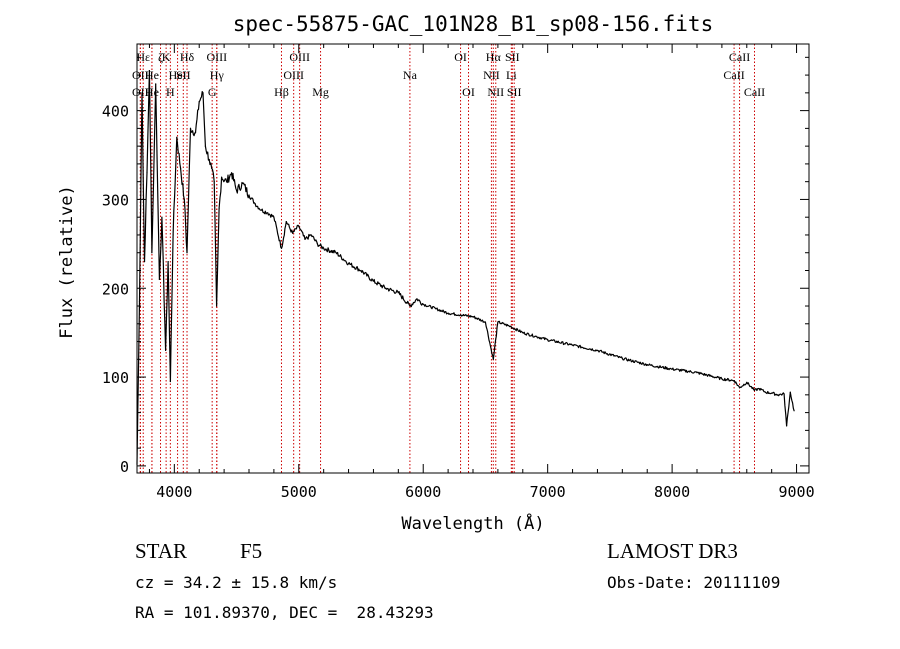 This screenshot has height=649, width=900. What do you see at coordinates (754, 92) in the screenshot?
I see `line-label-29: CaII` at bounding box center [754, 92].